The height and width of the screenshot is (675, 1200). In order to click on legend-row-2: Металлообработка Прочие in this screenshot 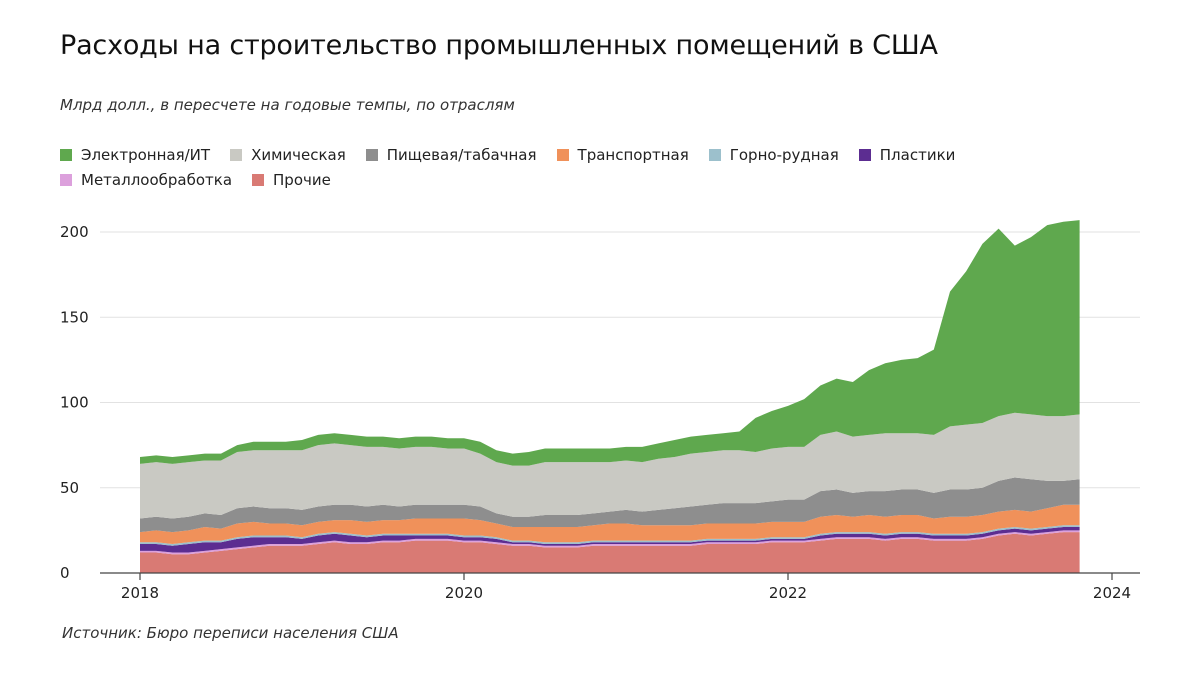, I will do `click(590, 179)`.